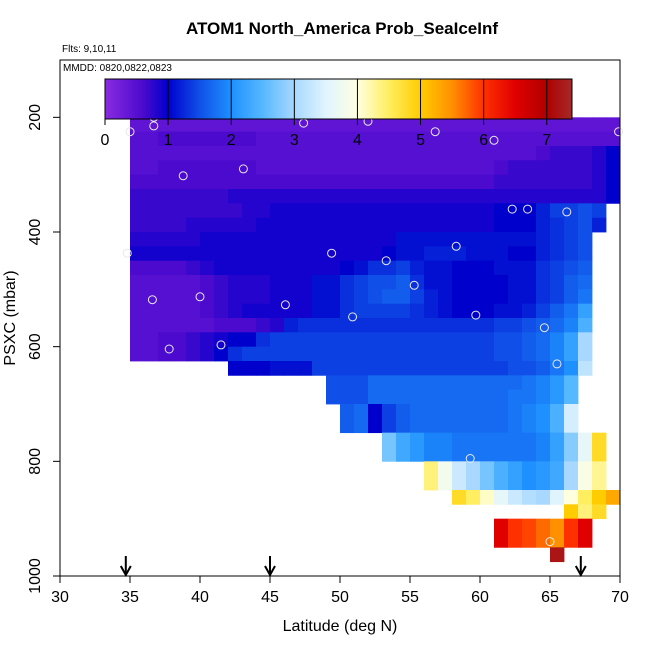 This screenshot has height=650, width=650. I want to click on x-axis-ticks: 30 35 40 45 50 55 60 65 70, so click(340, 591).